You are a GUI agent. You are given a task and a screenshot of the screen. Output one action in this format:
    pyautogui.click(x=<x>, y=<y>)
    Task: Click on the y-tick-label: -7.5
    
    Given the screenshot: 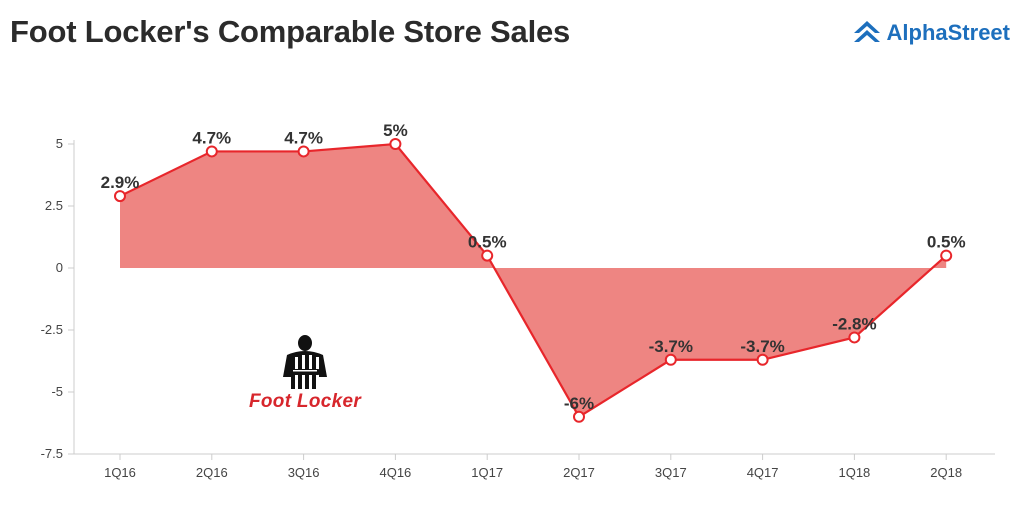 What is the action you would take?
    pyautogui.click(x=52, y=453)
    